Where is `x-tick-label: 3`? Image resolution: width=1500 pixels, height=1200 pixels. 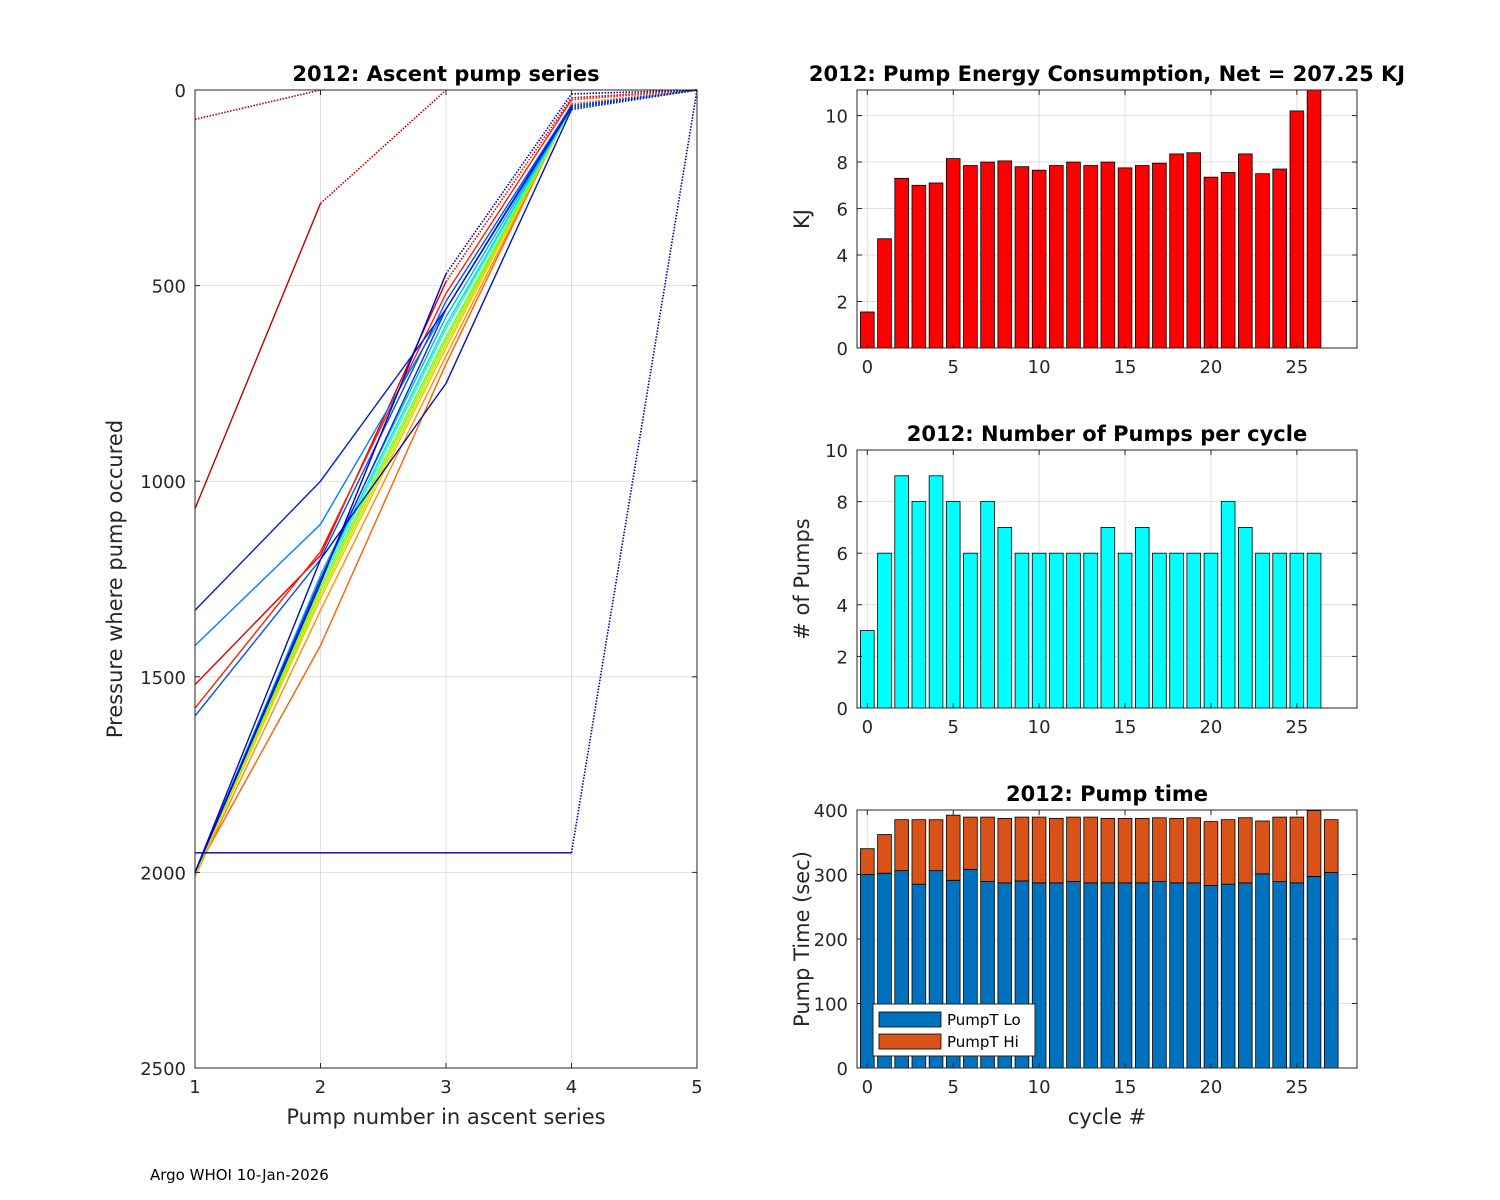 x-tick-label: 3 is located at coordinates (445, 1087).